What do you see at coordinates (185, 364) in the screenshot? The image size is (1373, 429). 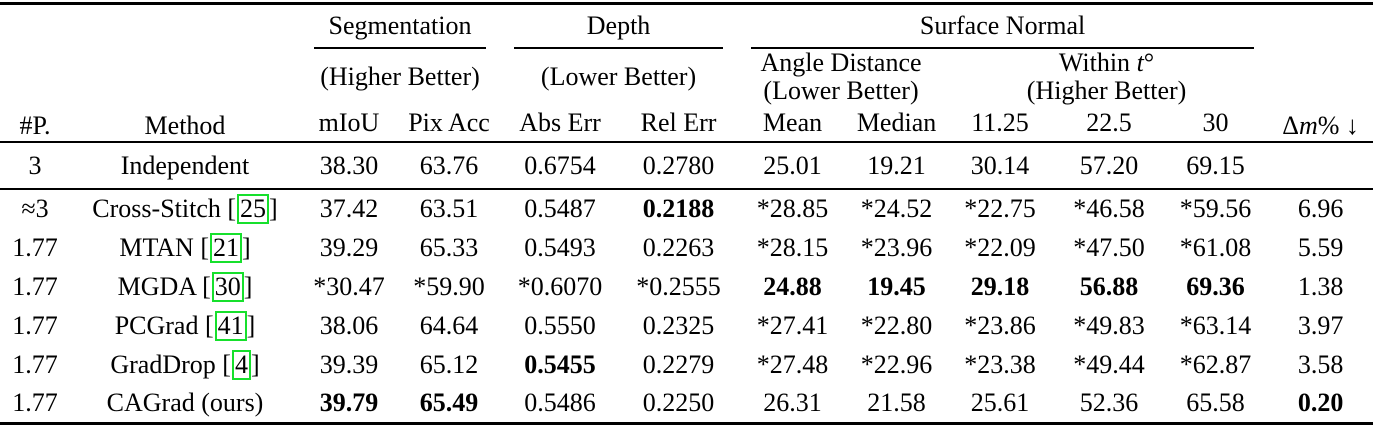 I see `method-cell: GradDrop [4]` at bounding box center [185, 364].